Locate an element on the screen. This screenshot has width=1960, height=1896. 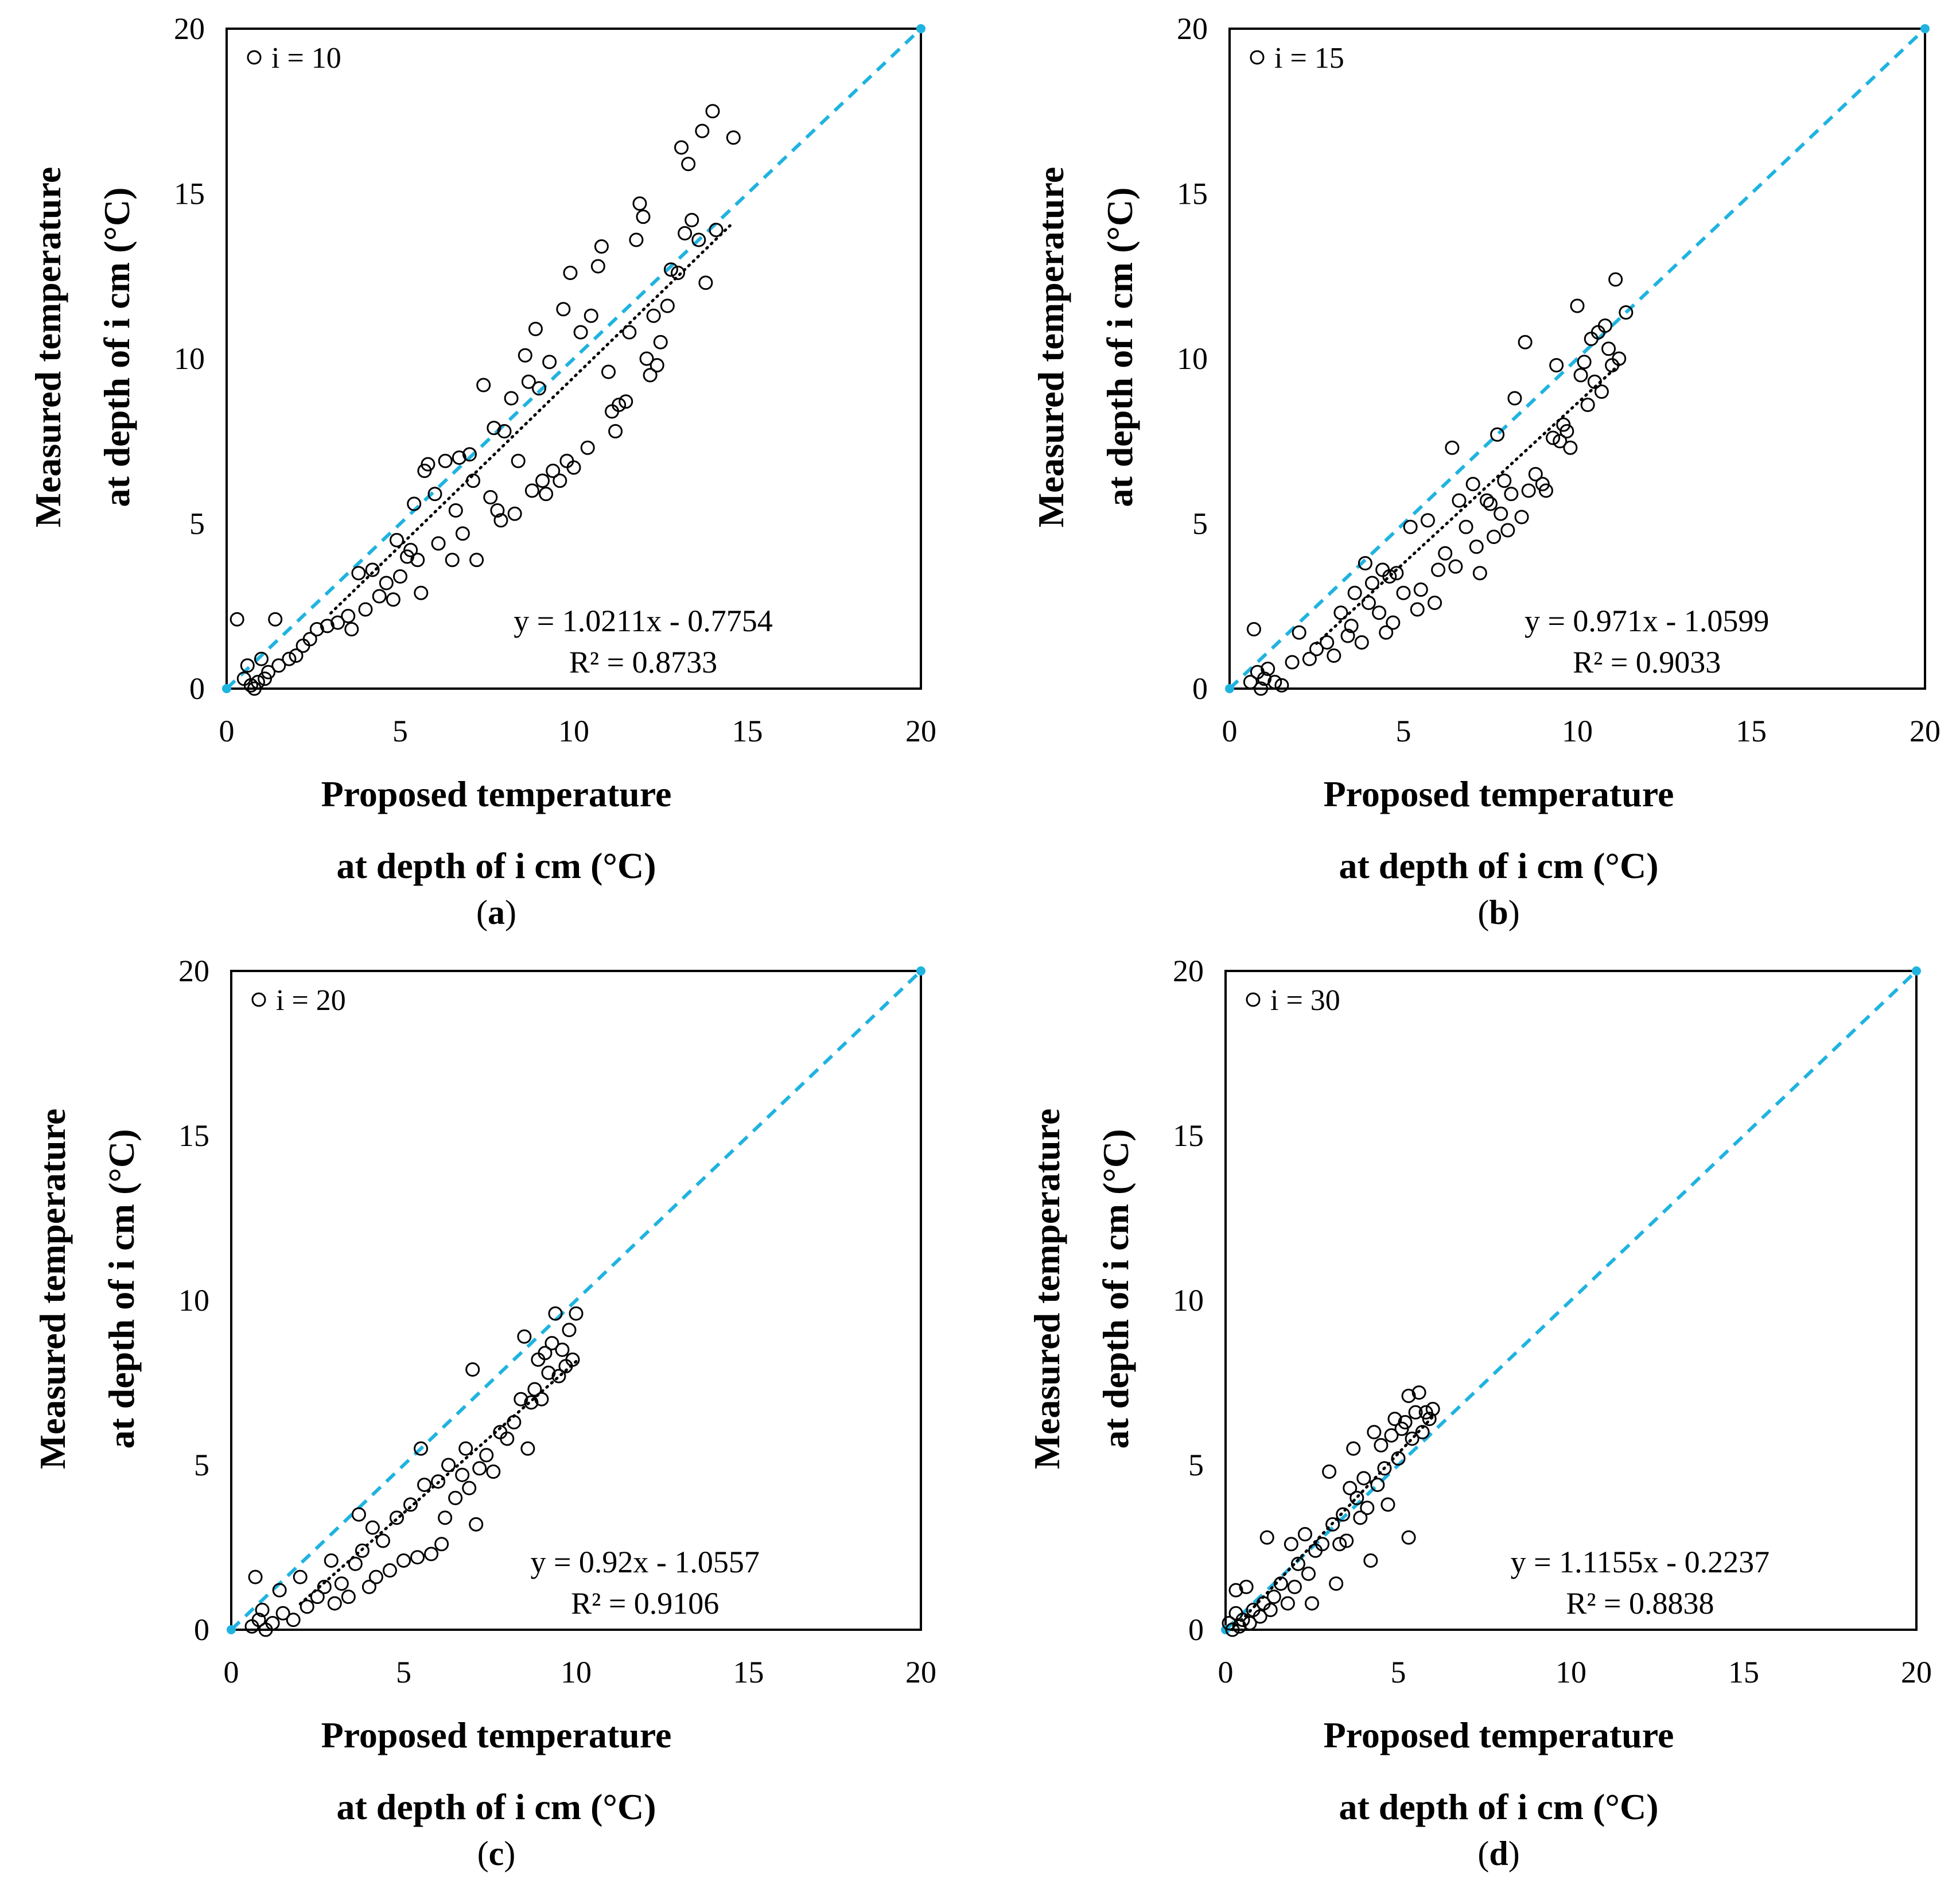
trend-equation: y = 1.1155x - 0.2237 is located at coordinates (1640, 1562).